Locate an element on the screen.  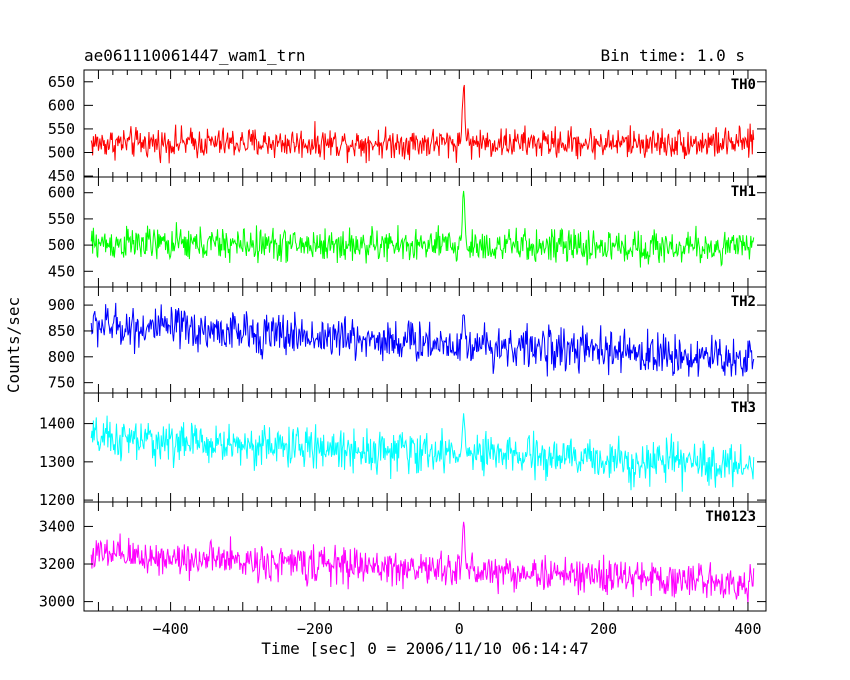
panel-th3: 1200 1300 1400 TH3 is located at coordinates (403, 450).